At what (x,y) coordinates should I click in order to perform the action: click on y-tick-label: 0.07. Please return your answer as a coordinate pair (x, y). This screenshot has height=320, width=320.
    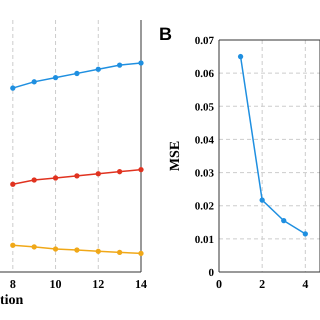
    Looking at the image, I should click on (204, 41).